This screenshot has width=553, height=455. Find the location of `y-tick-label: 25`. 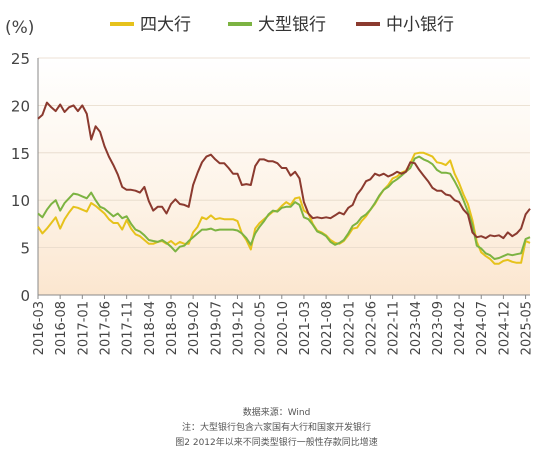

y-tick-label: 25 is located at coordinates (20, 59).